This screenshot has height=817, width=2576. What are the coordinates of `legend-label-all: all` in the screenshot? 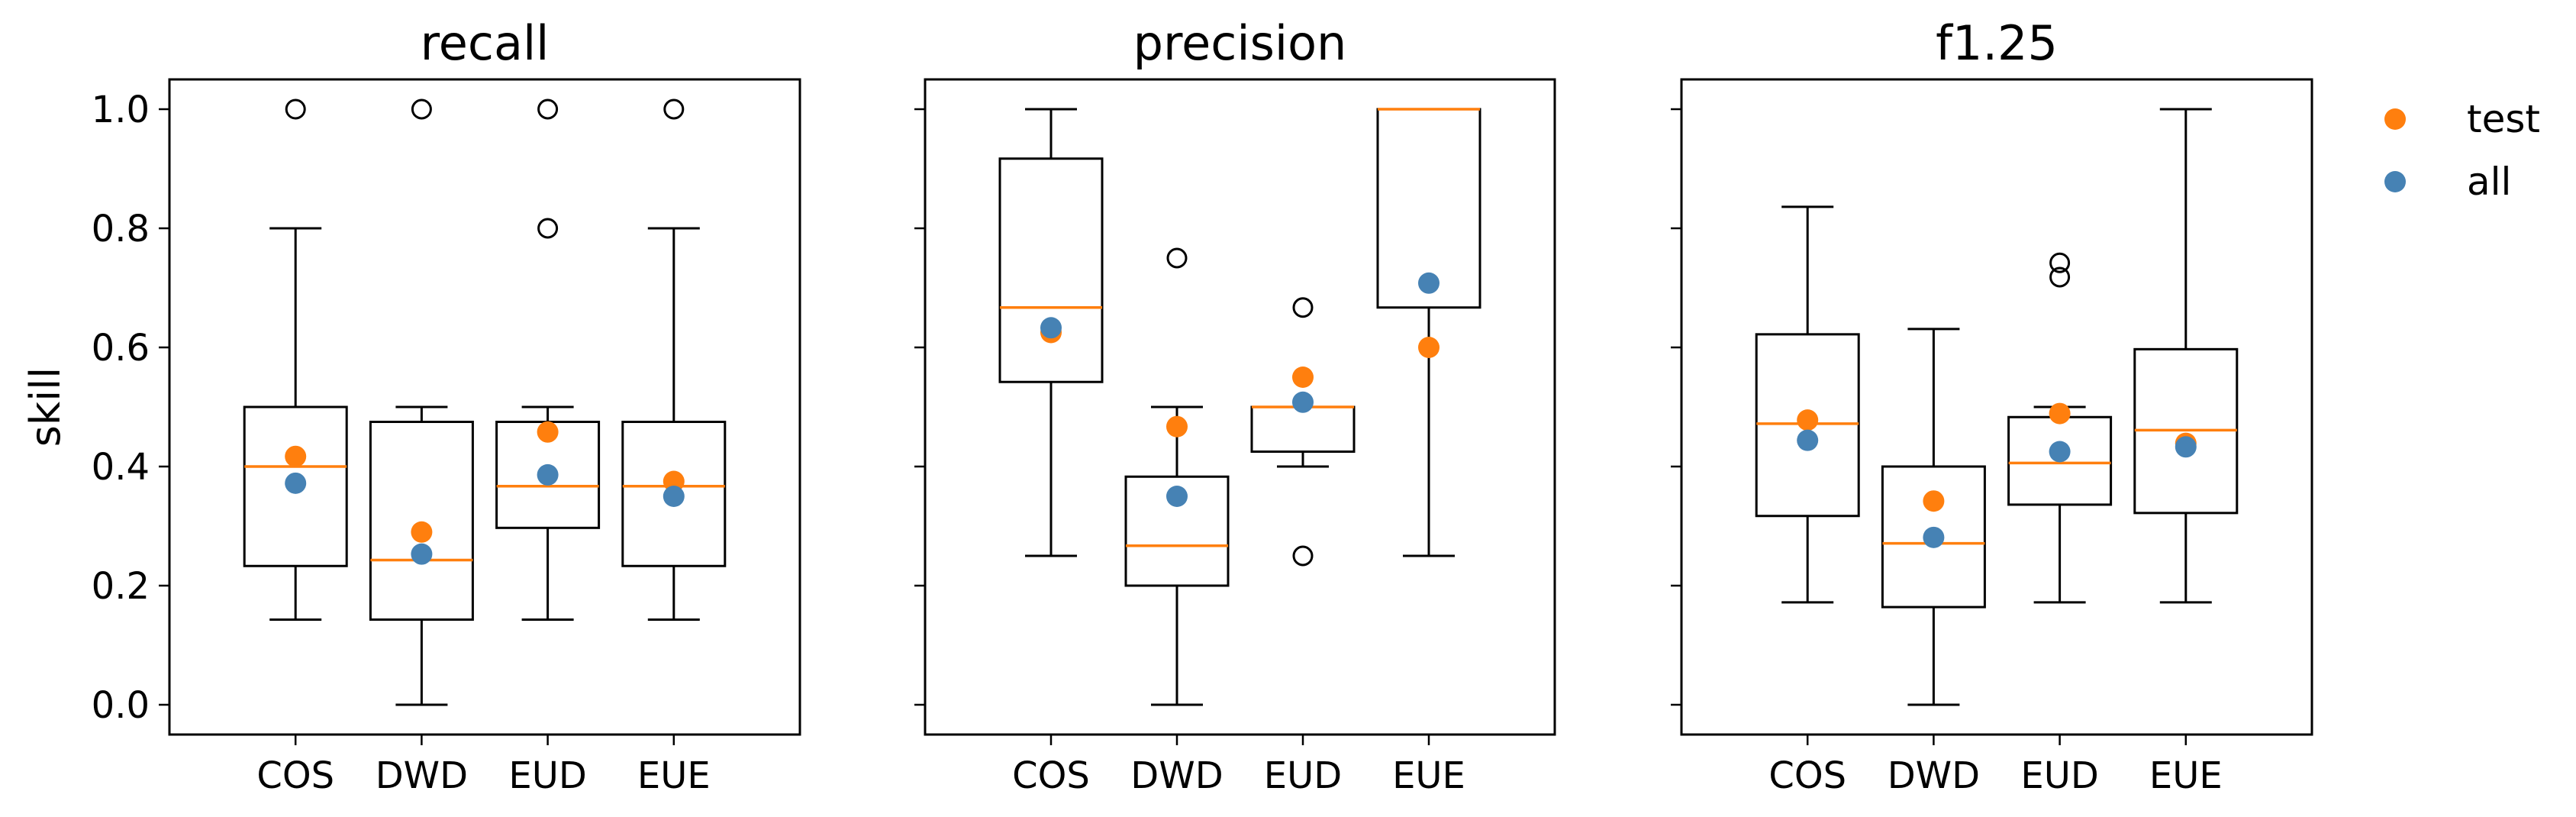 It's located at (2489, 182).